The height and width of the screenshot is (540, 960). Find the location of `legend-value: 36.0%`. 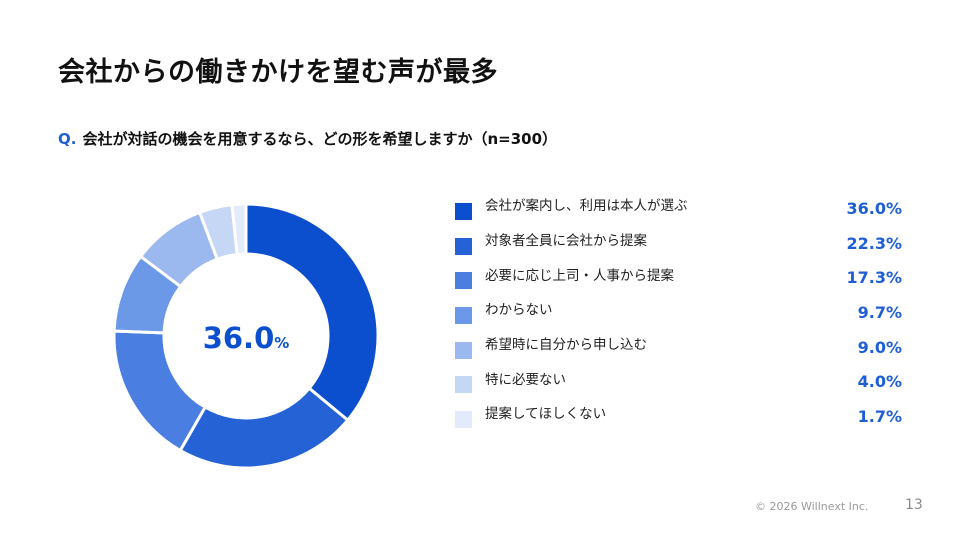

legend-value: 36.0% is located at coordinates (874, 208).